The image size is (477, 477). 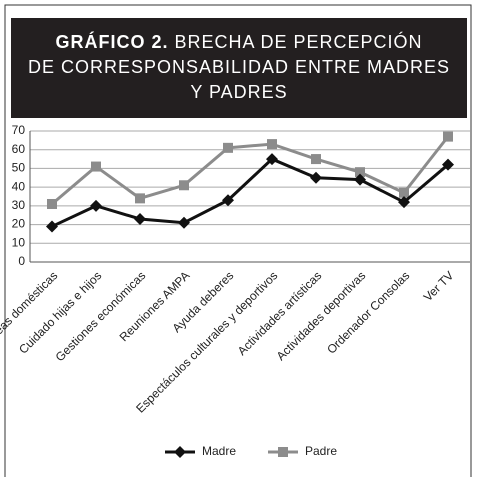 What do you see at coordinates (219, 451) in the screenshot?
I see `legend-label: Madre` at bounding box center [219, 451].